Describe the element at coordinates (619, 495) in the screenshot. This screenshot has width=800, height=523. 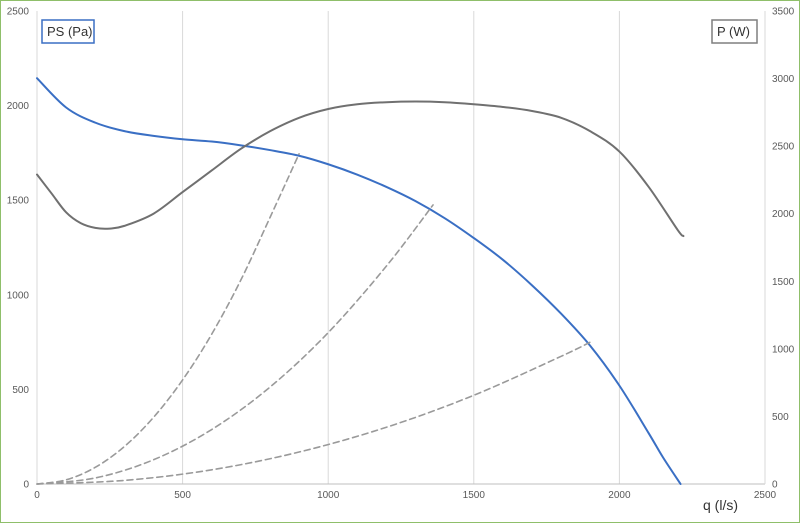
I see `x-tick-label-4: 2000` at that location.